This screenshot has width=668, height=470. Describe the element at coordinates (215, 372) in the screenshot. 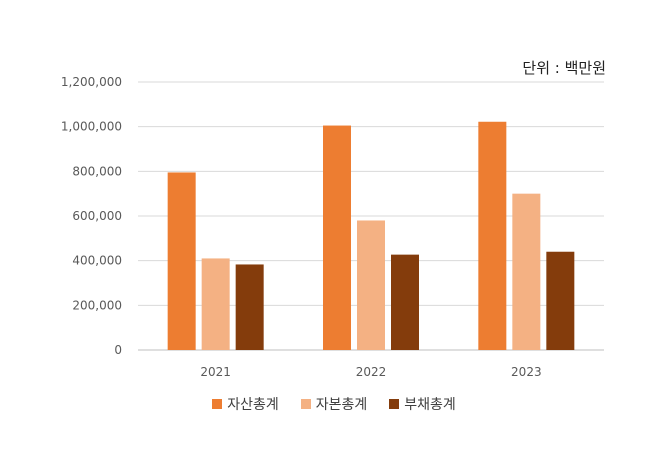

I see `x-tick-label: 2021` at that location.